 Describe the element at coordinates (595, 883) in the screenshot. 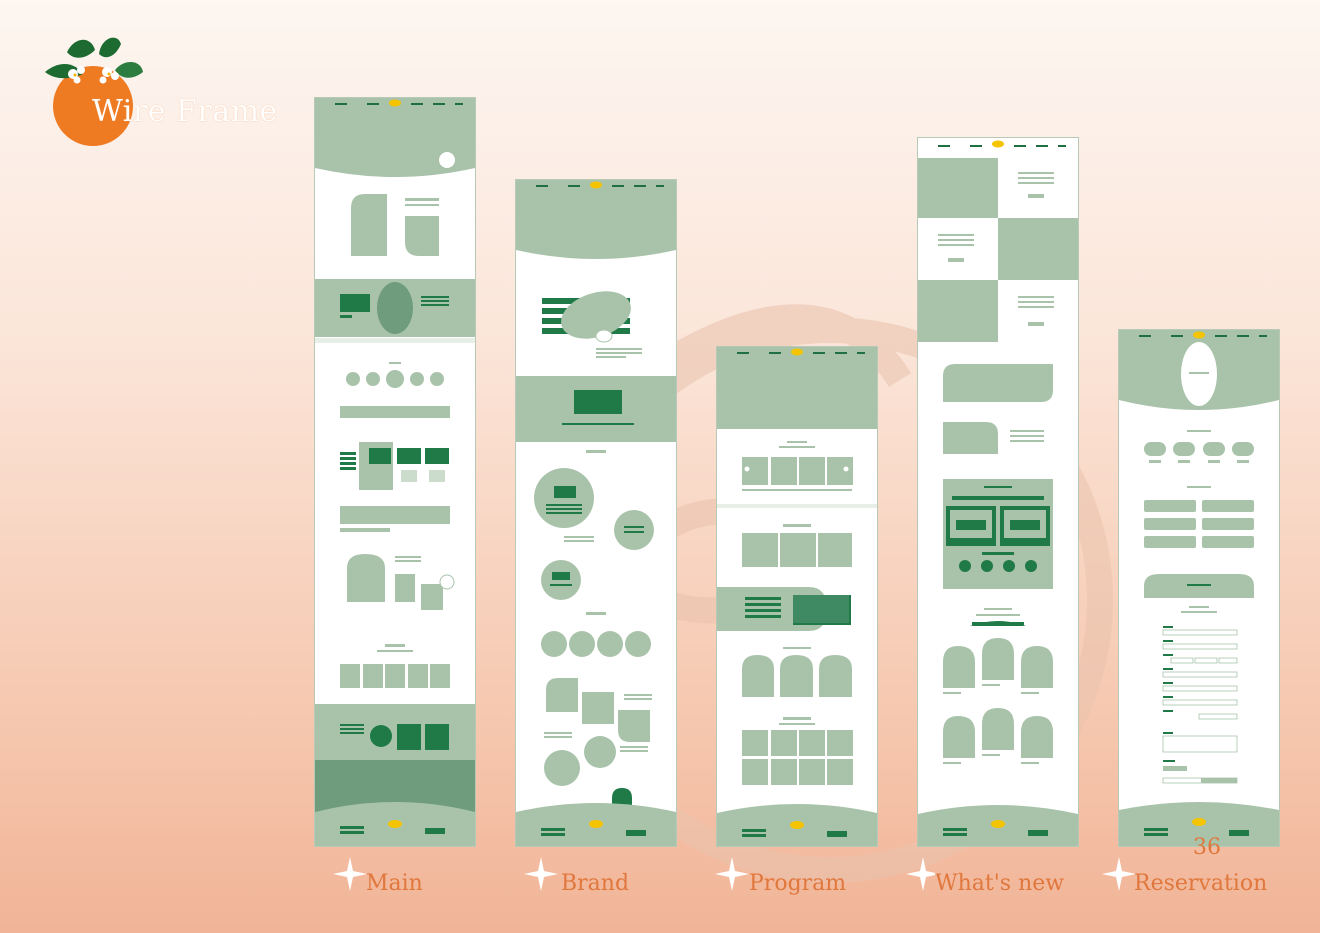

I see `label-brand: Brand` at that location.